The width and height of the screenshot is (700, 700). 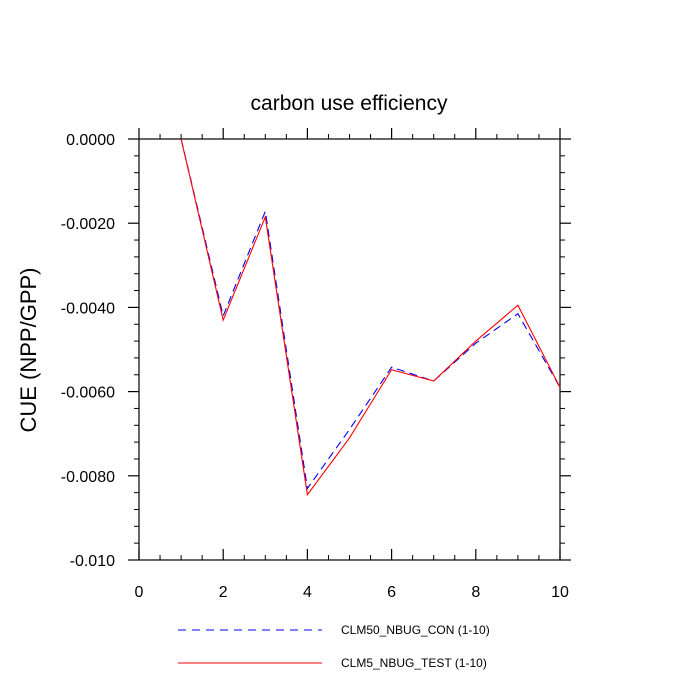 I want to click on x-tick-label: 0, so click(x=139, y=592).